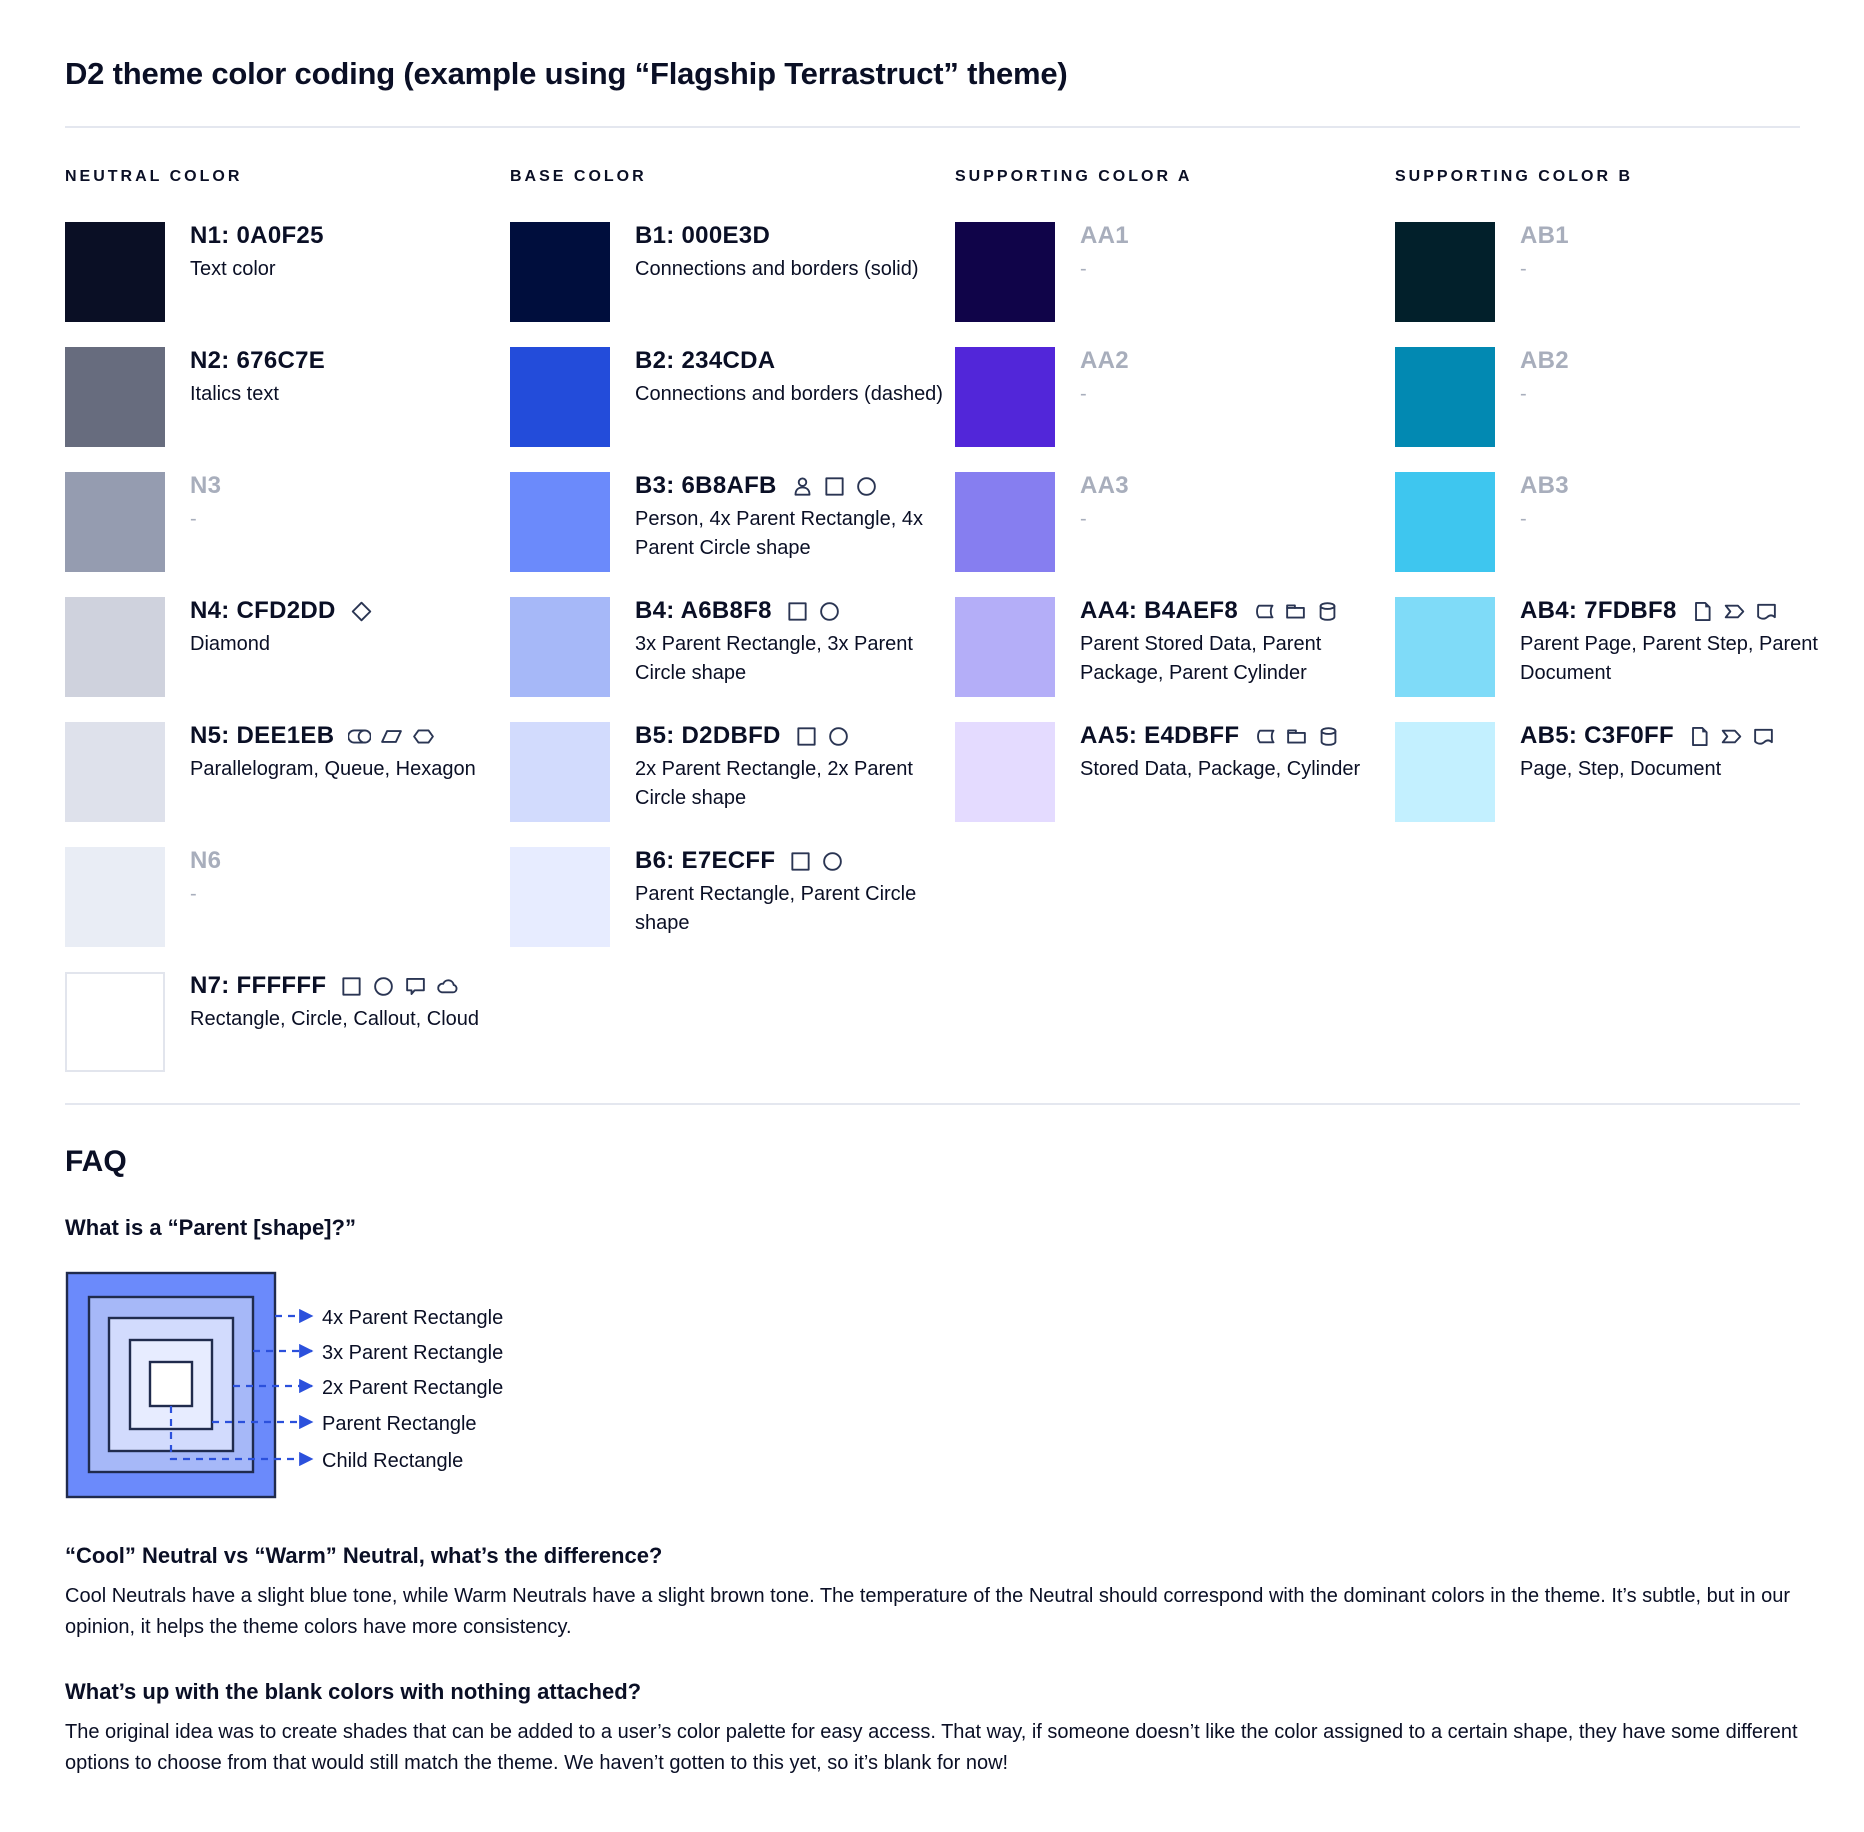  I want to click on color-swatch-n2, so click(115, 397).